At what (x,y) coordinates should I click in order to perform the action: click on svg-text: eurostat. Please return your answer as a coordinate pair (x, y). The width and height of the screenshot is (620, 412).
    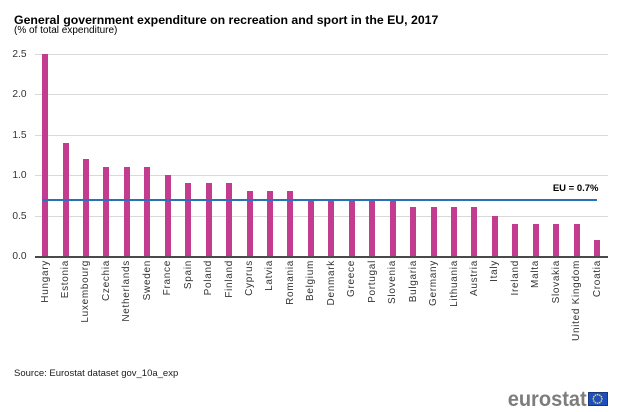
    Looking at the image, I should click on (547, 399).